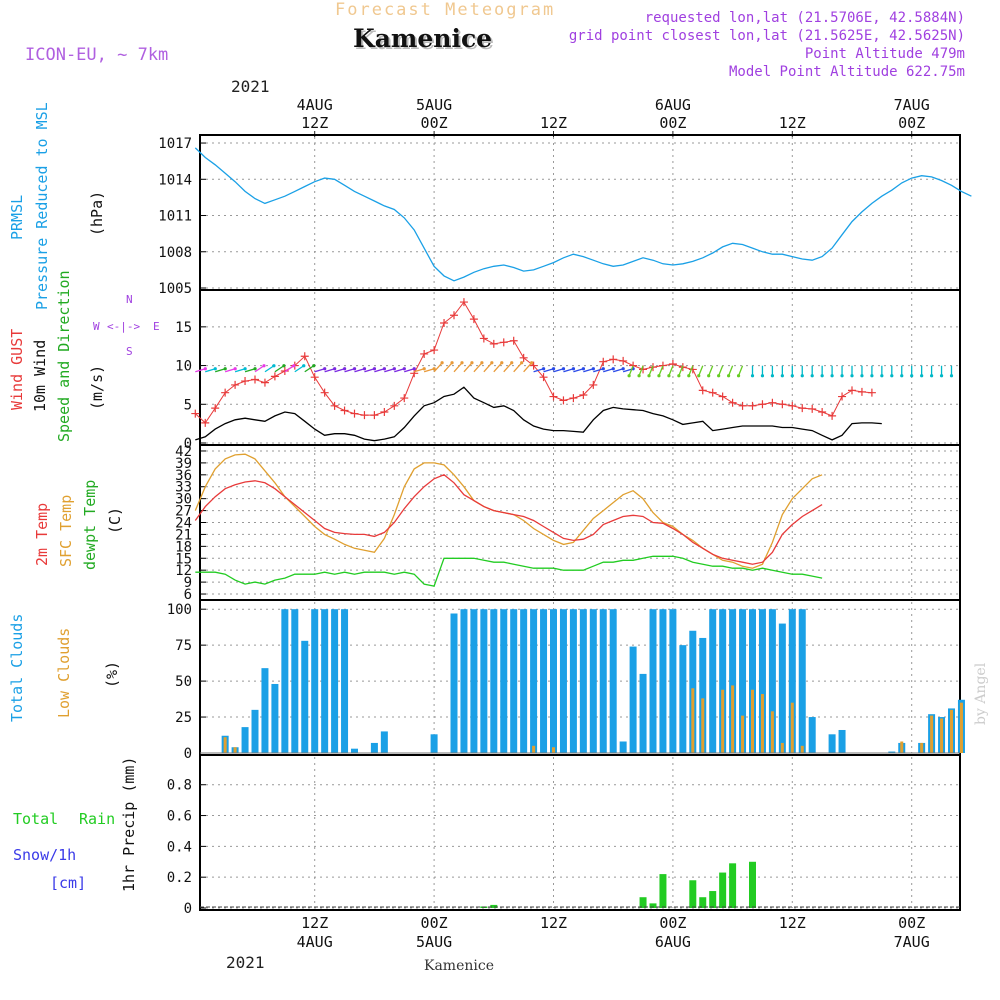  Describe the element at coordinates (314, 923) in the screenshot. I see `bottom-hour-label-0: 12Z` at that location.